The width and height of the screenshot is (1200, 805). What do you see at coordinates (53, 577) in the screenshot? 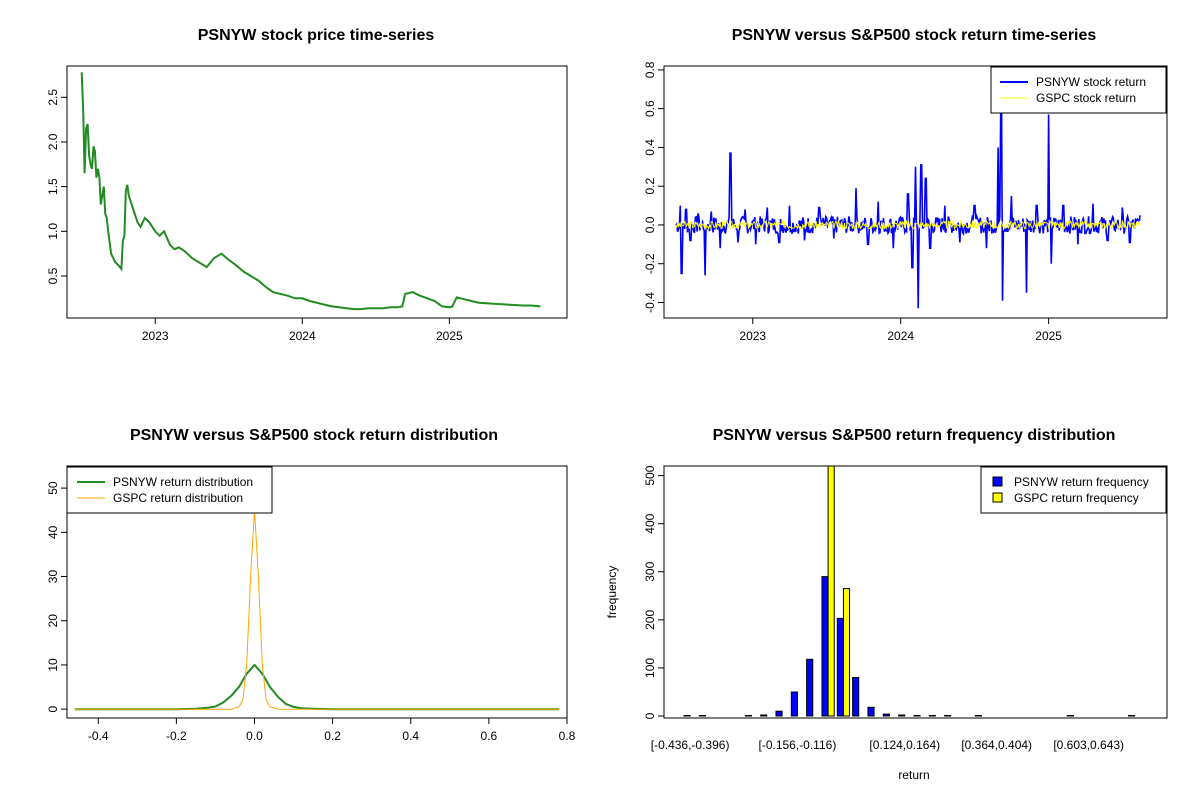
I see `distribution-y-tick-label: 30` at bounding box center [53, 577].